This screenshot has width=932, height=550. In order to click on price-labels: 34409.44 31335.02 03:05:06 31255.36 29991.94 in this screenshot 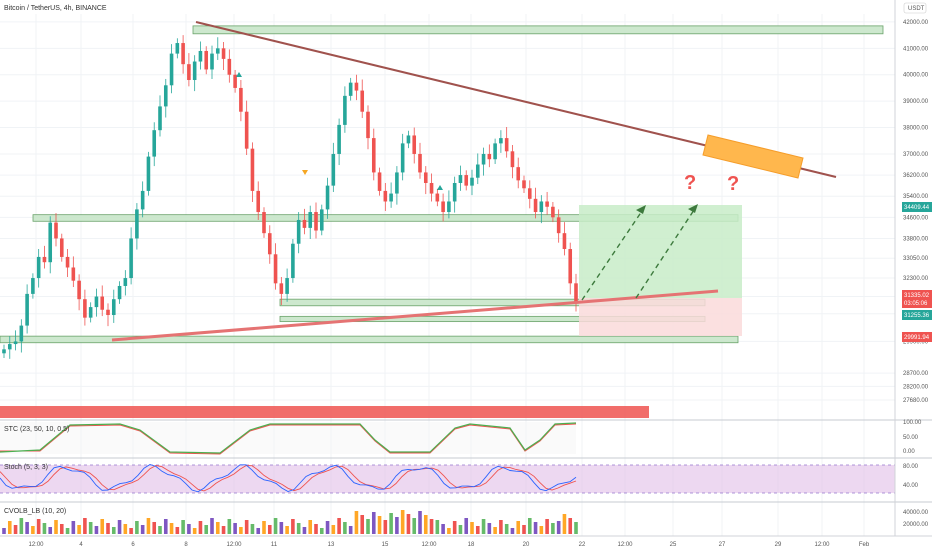, I will do `click(917, 272)`.